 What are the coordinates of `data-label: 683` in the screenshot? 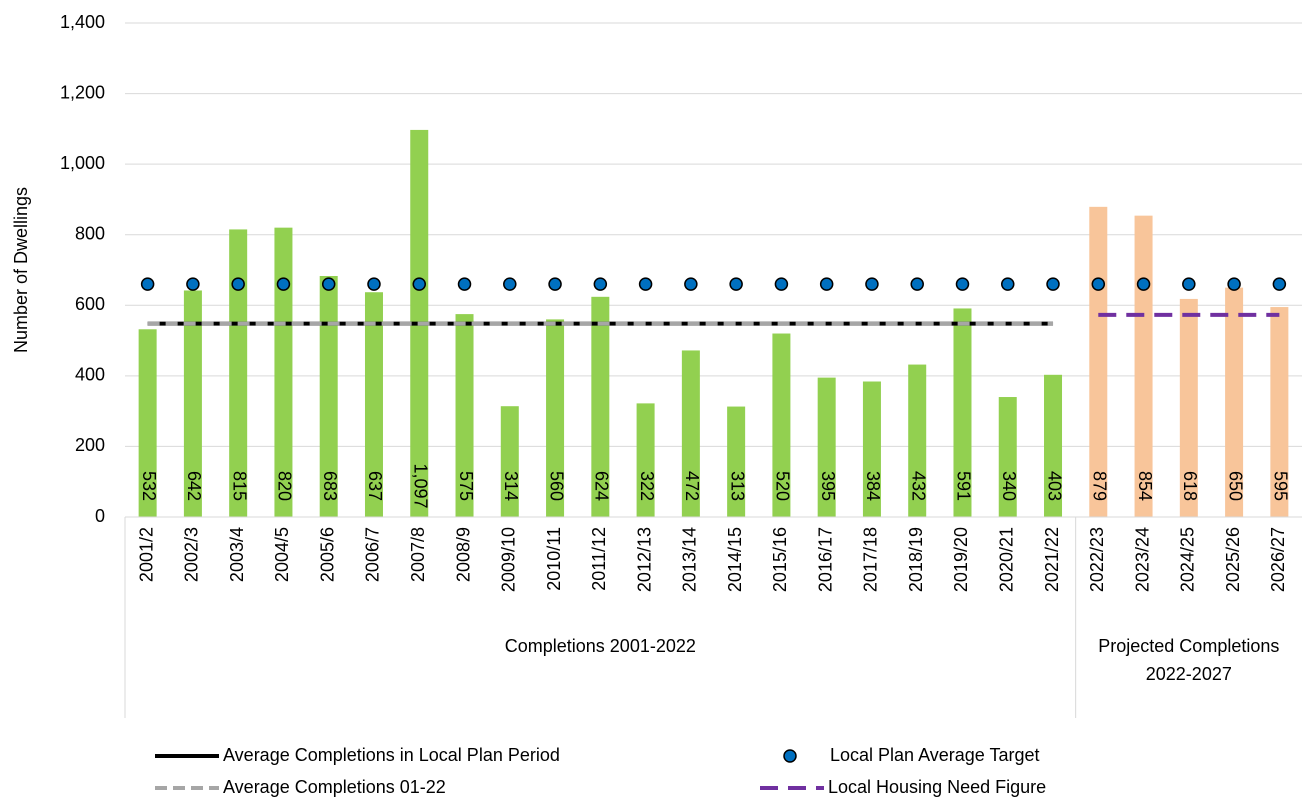 It's located at (330, 486).